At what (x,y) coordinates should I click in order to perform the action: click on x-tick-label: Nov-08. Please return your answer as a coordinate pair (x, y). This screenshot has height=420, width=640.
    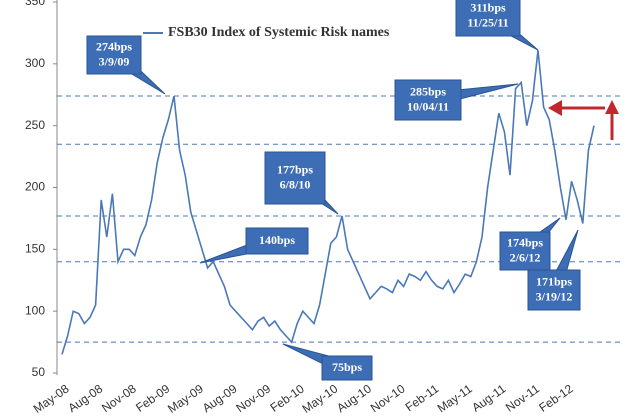
    Looking at the image, I should click on (119, 398).